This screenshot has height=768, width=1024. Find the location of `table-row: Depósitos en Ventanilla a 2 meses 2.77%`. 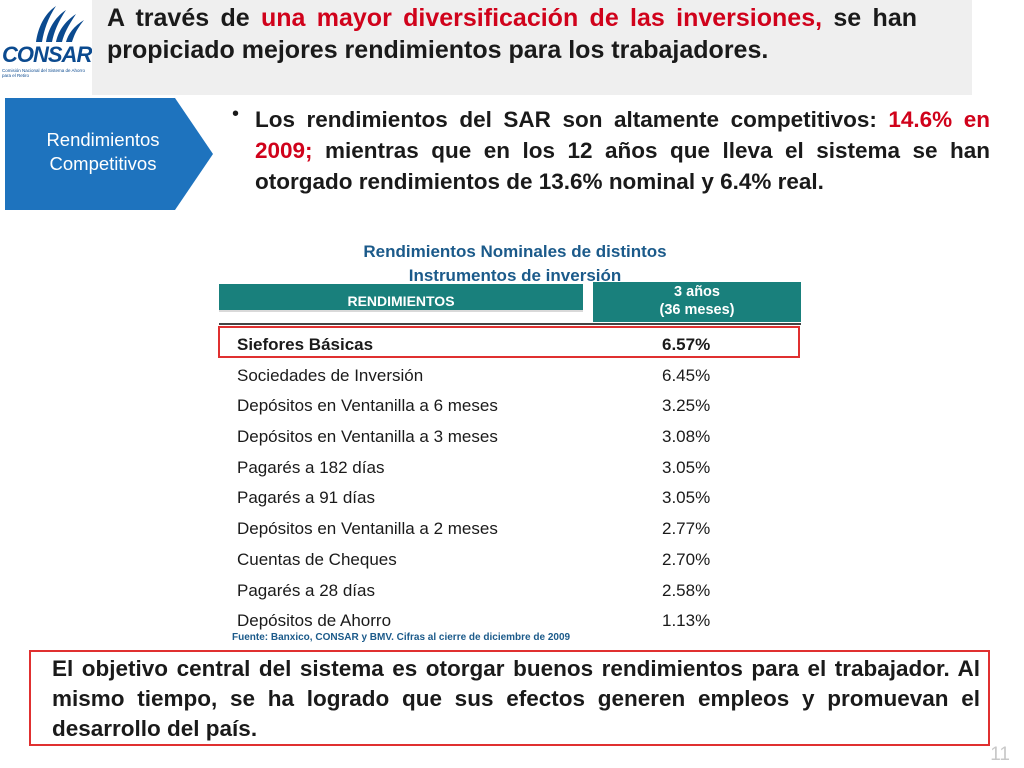

table-row: Depósitos en Ventanilla a 2 meses 2.77% is located at coordinates (510, 529).